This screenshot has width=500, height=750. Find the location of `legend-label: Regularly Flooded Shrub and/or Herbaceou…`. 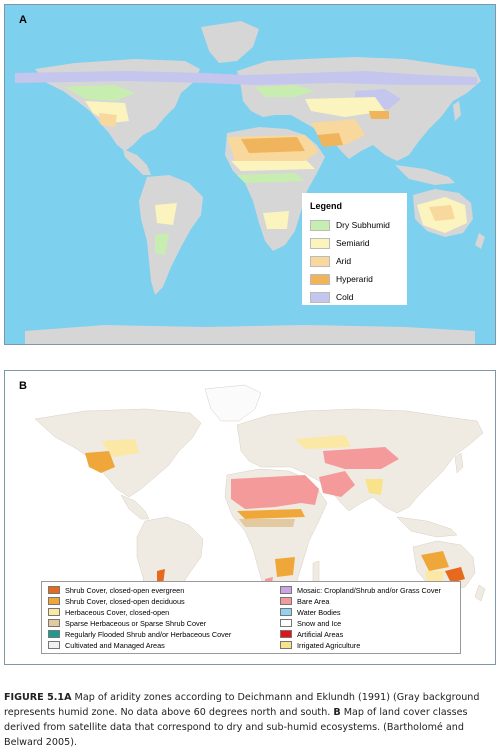

legend-label: Regularly Flooded Shrub and/or Herbaceou… is located at coordinates (148, 634).